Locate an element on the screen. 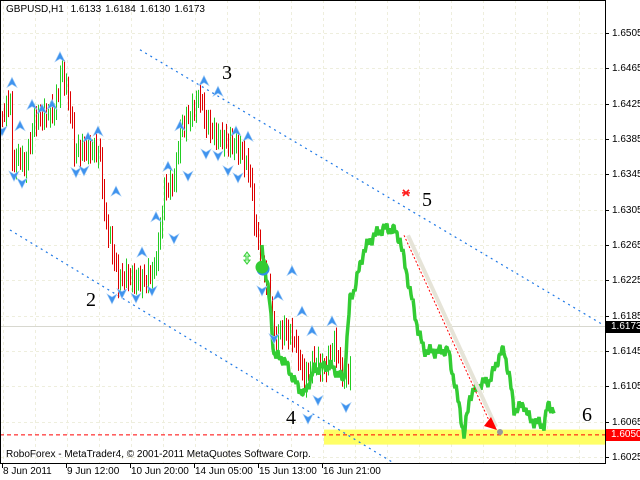  wave-label: 4 is located at coordinates (291, 418).